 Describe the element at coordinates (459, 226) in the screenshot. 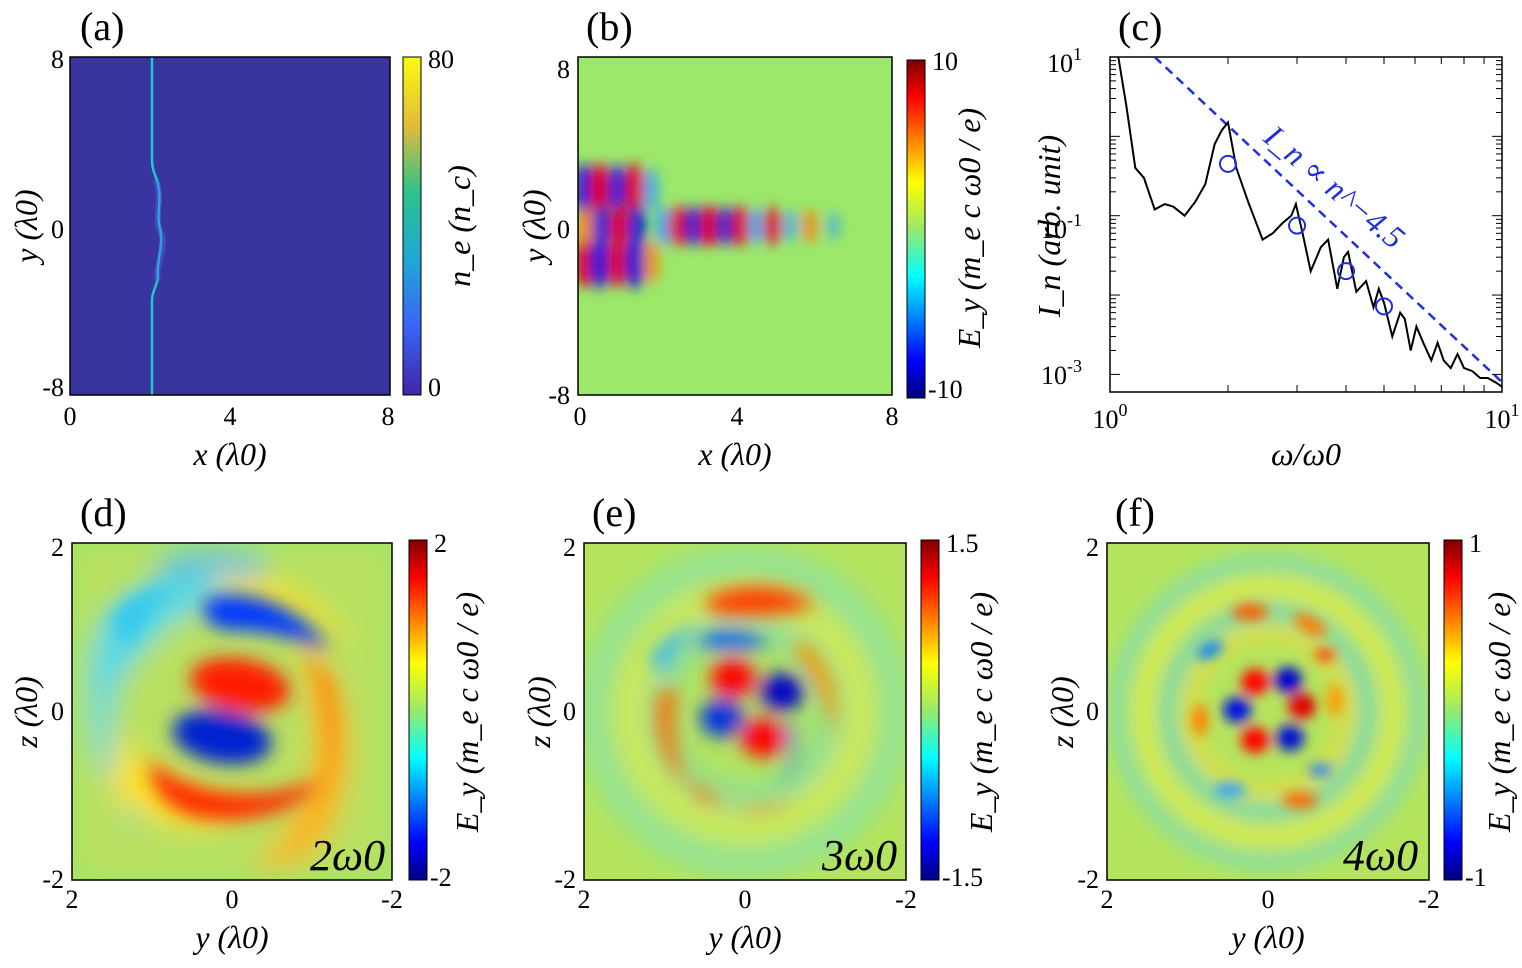

I see `panel-a-colorbar-label: n_e (n_c)` at that location.